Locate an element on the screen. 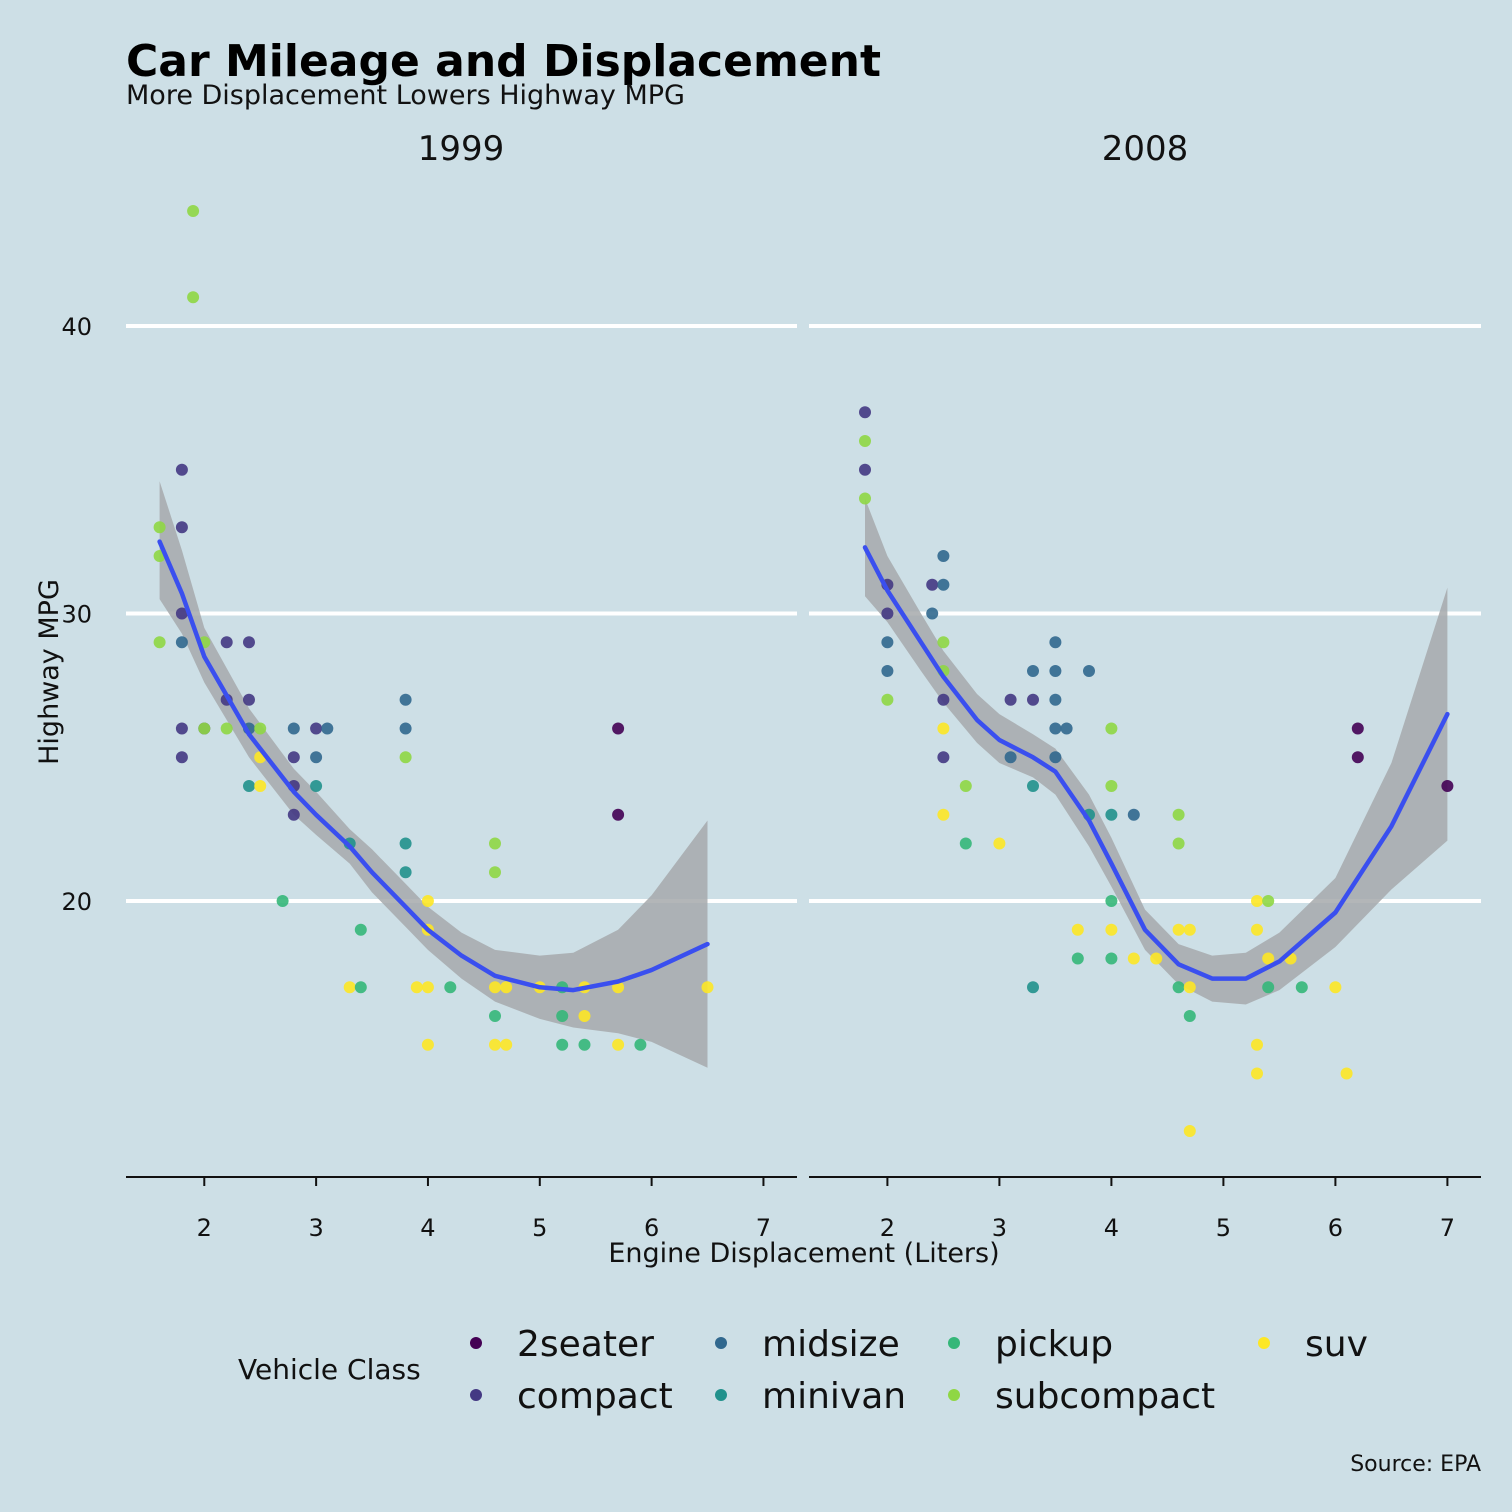 This screenshot has width=1512, height=1512. smooth-line-1999 is located at coordinates (433, 766).